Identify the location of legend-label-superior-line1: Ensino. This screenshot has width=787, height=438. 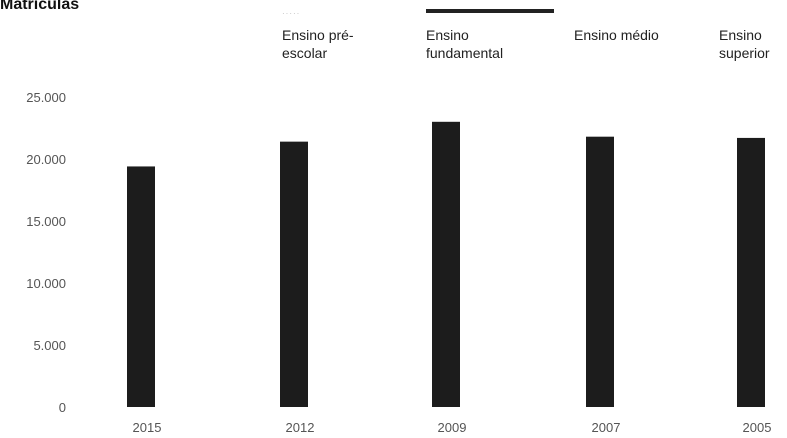
(740, 35).